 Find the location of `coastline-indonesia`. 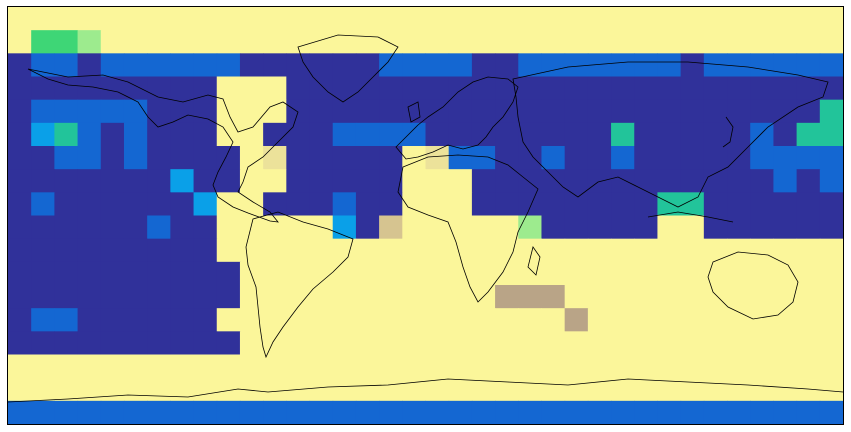

coastline-indonesia is located at coordinates (690, 217).